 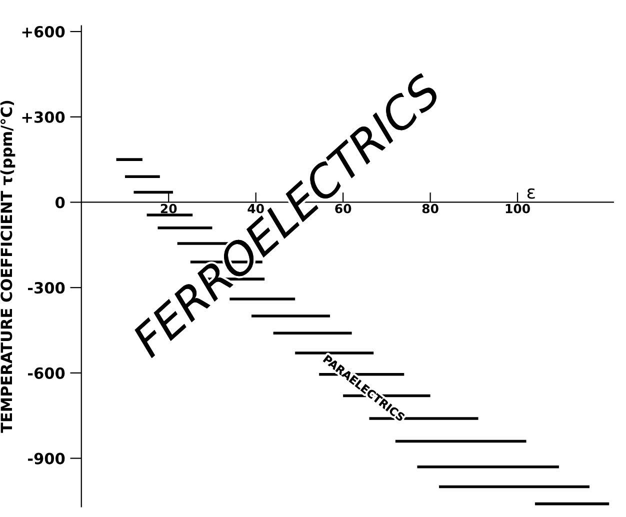 I want to click on y-tick-label: 0, so click(x=60, y=202).